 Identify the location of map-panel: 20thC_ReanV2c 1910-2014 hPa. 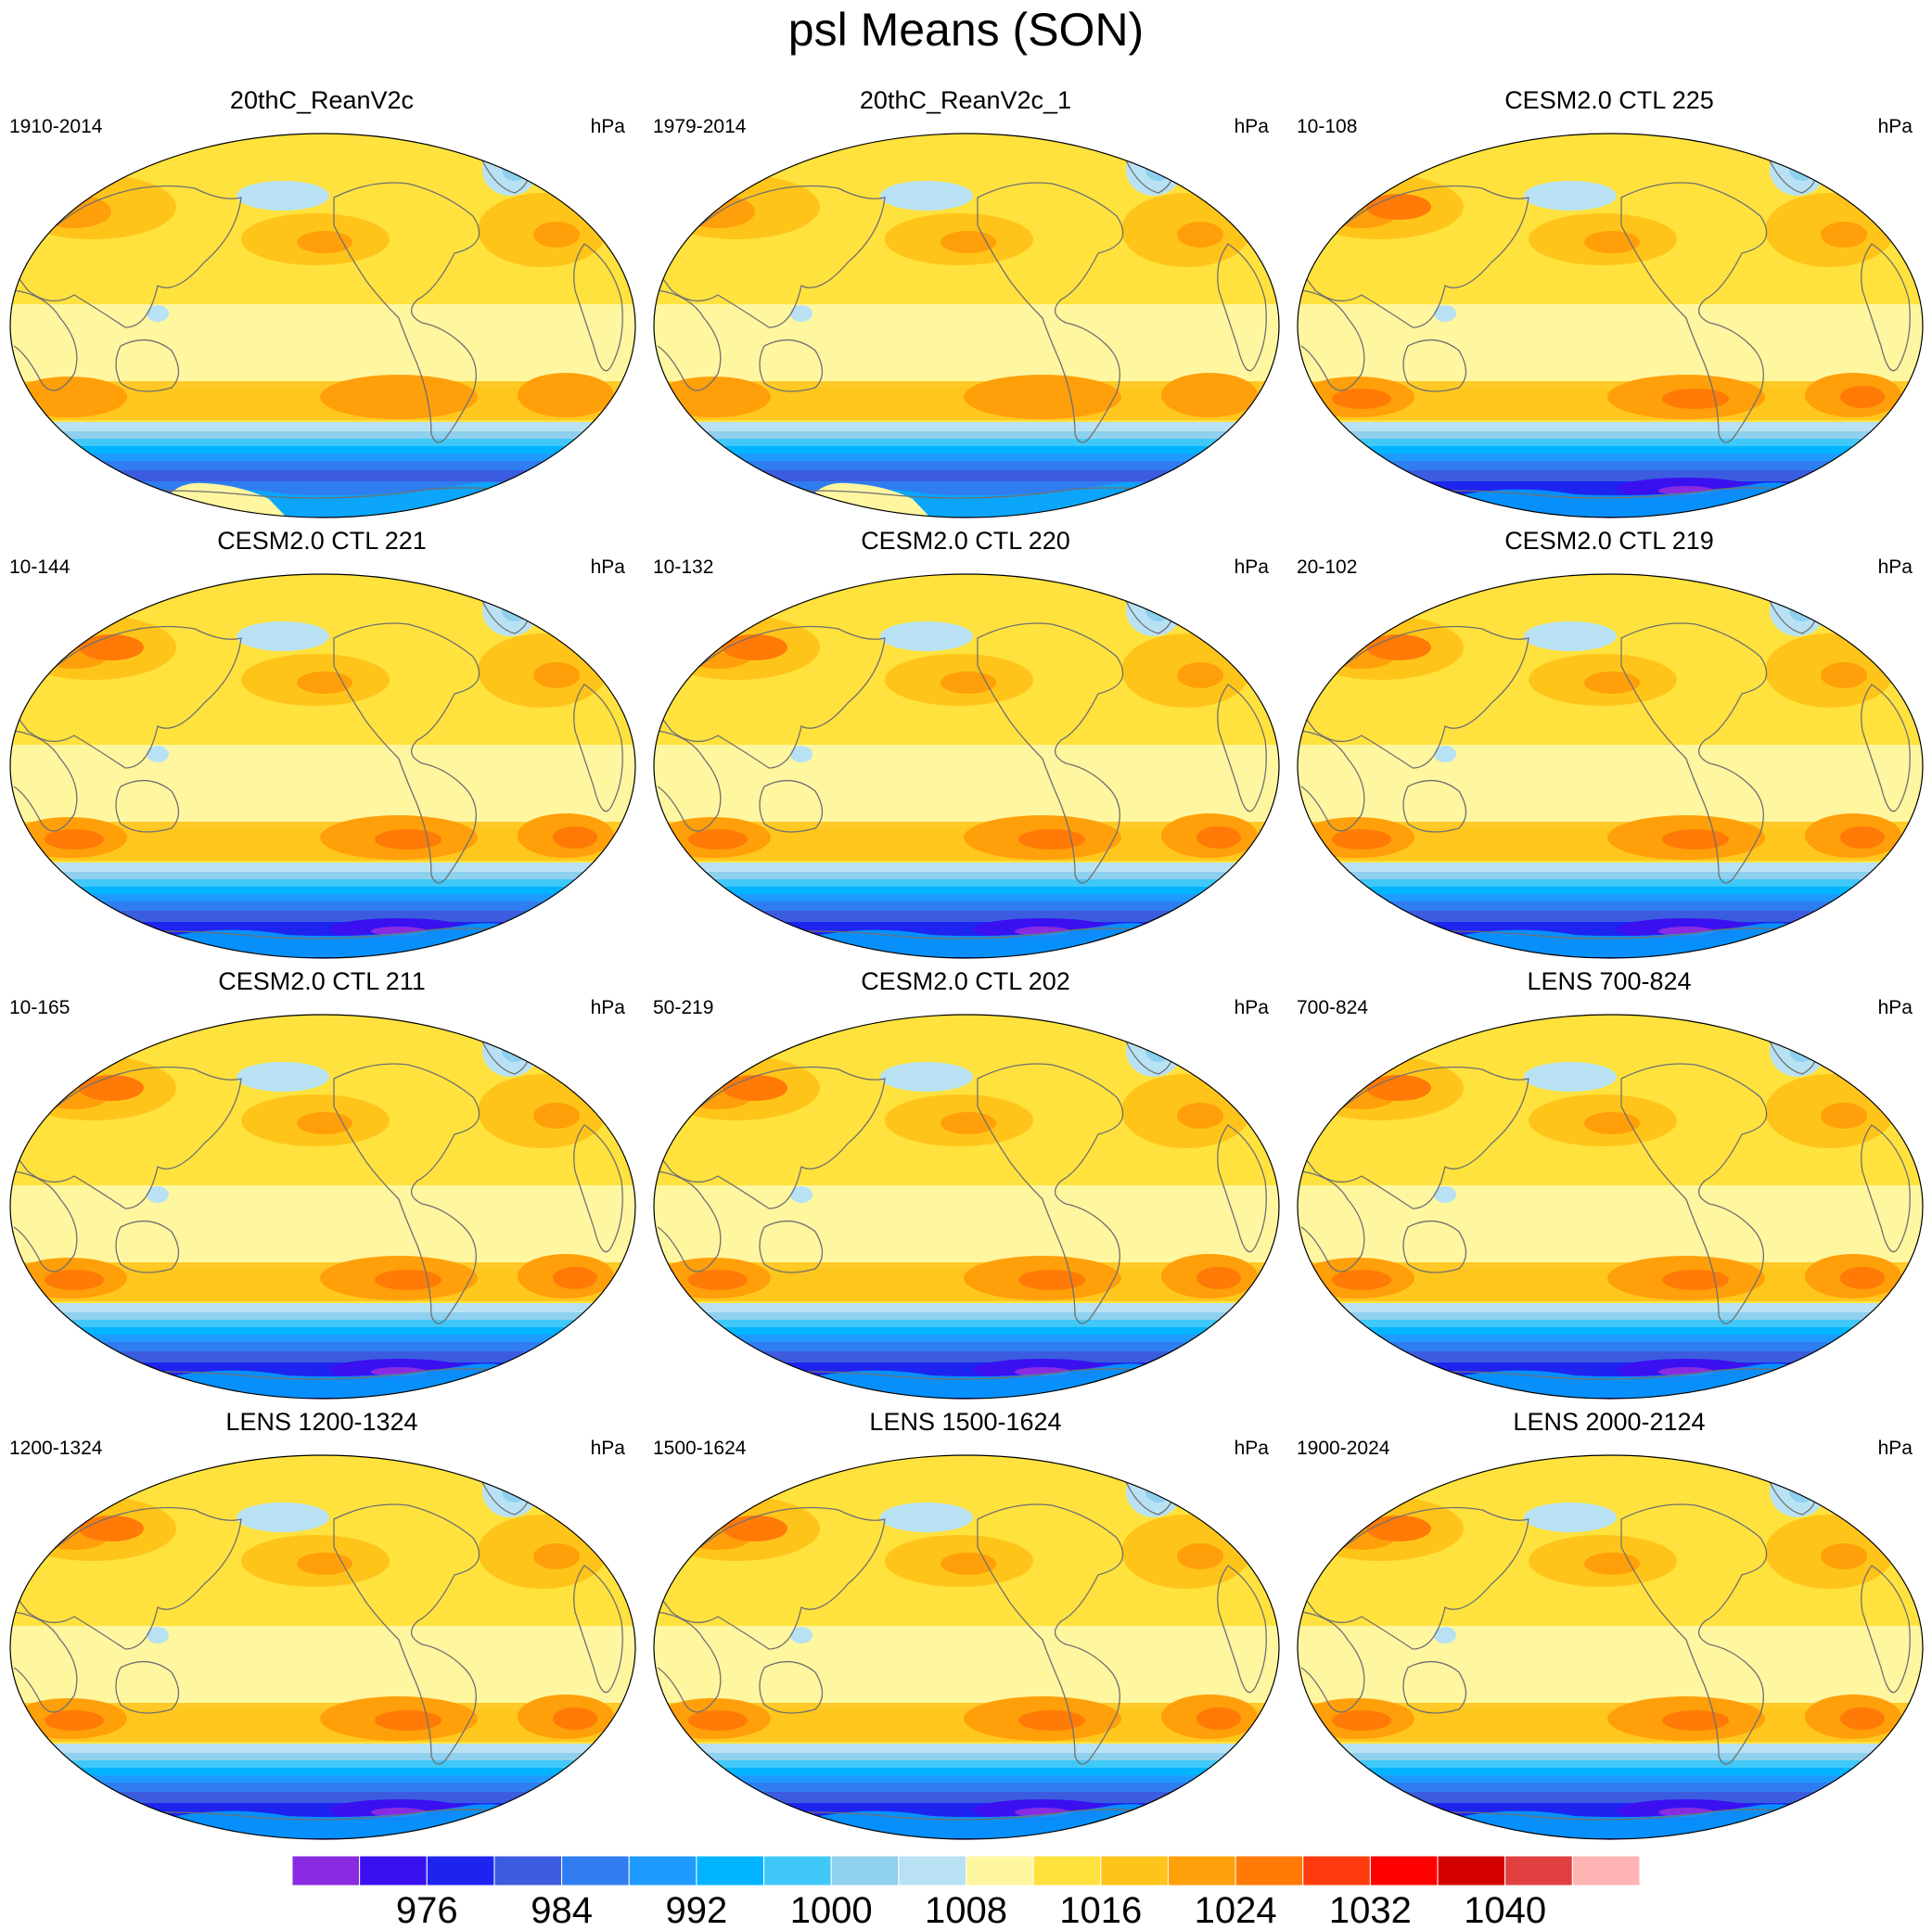
(322, 303).